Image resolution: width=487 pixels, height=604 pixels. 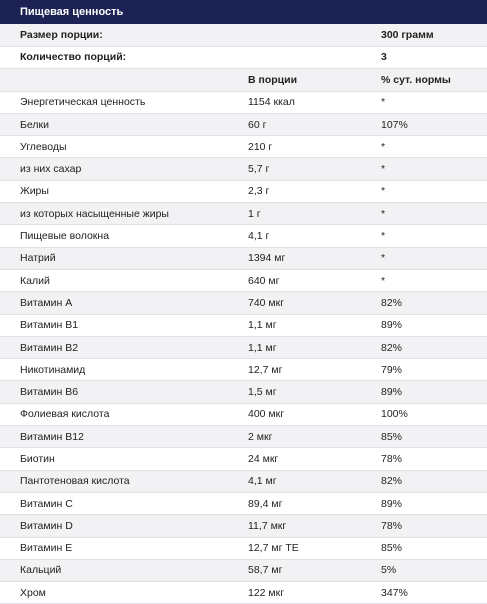 I want to click on nutrient-name: Витамин B12, so click(x=52, y=436).